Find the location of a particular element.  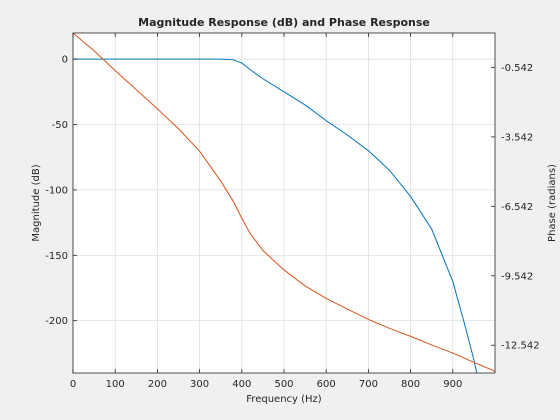

y-left-tick-label: -100 is located at coordinates (56, 190).